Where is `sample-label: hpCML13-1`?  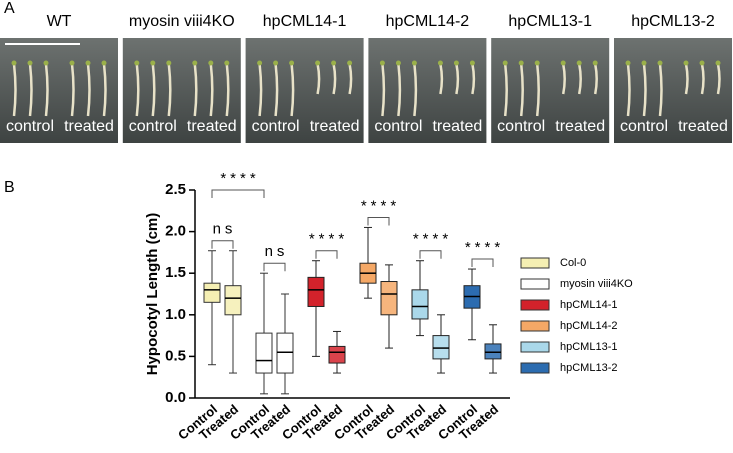
sample-label: hpCML13-1 is located at coordinates (550, 21).